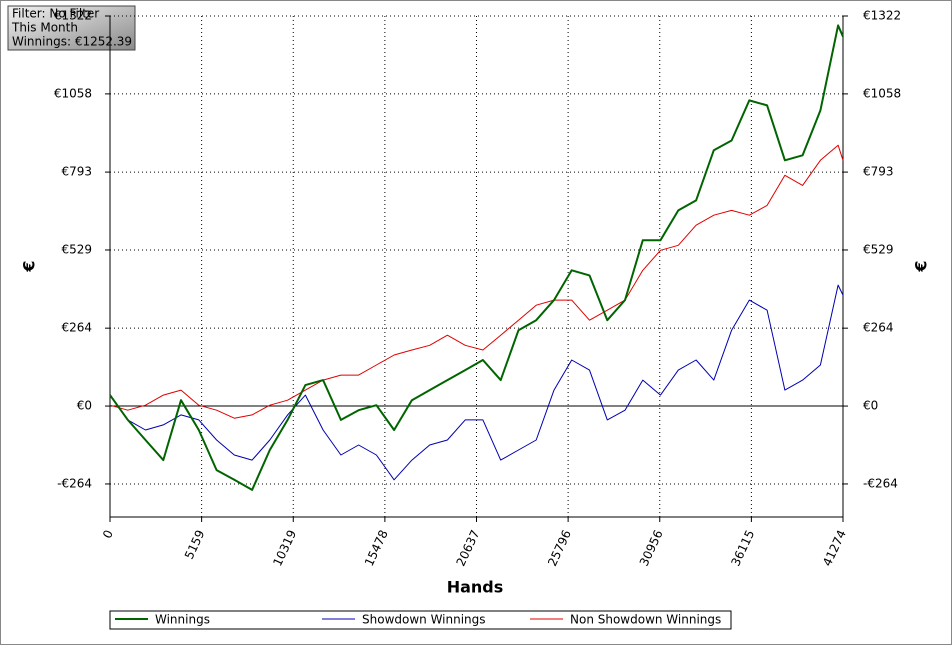 The width and height of the screenshot is (952, 645). I want to click on legend-label: Non Showdown Winnings, so click(645, 620).